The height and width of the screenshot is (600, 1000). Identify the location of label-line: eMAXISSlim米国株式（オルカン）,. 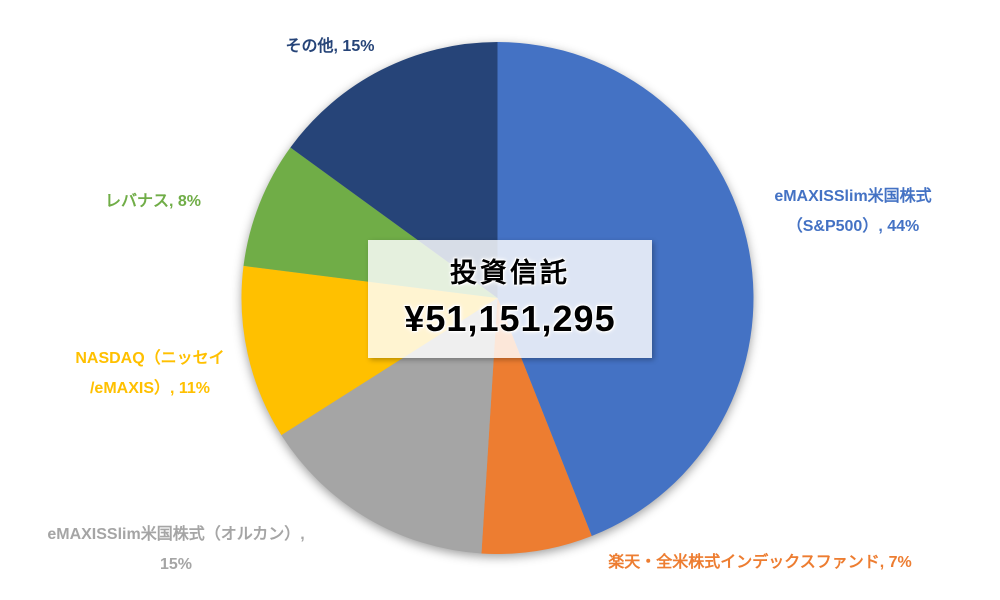
(176, 534).